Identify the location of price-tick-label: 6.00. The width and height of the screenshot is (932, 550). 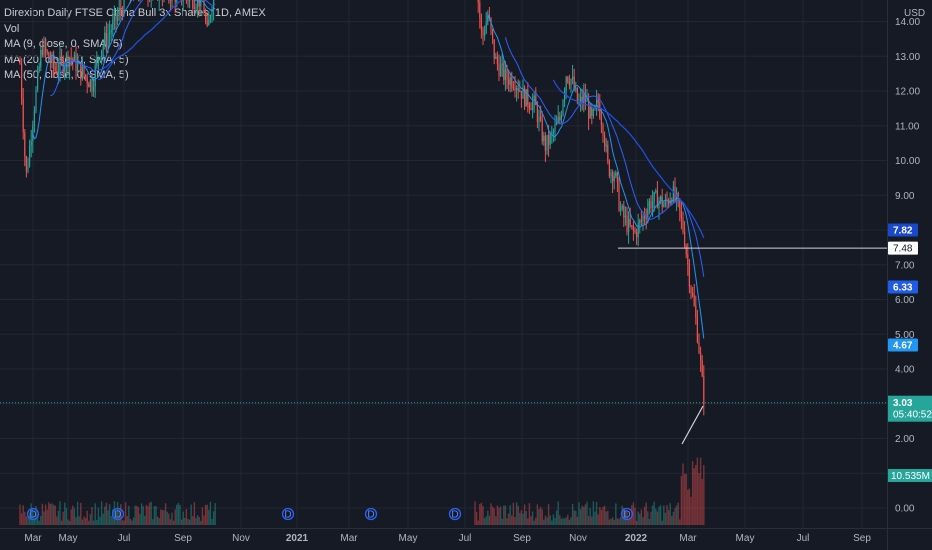
(905, 300).